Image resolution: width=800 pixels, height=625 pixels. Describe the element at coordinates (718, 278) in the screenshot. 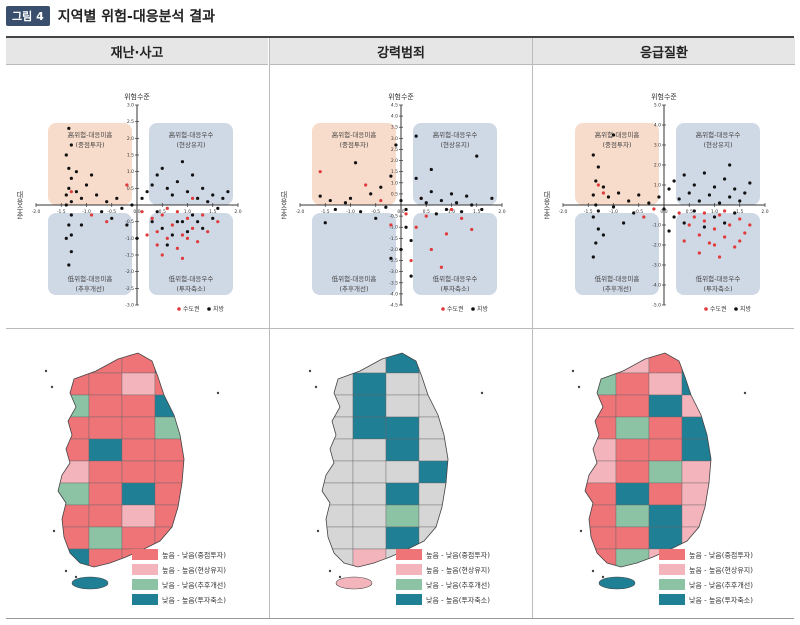

I see `quadrant-label: 低위험-대응우수` at that location.